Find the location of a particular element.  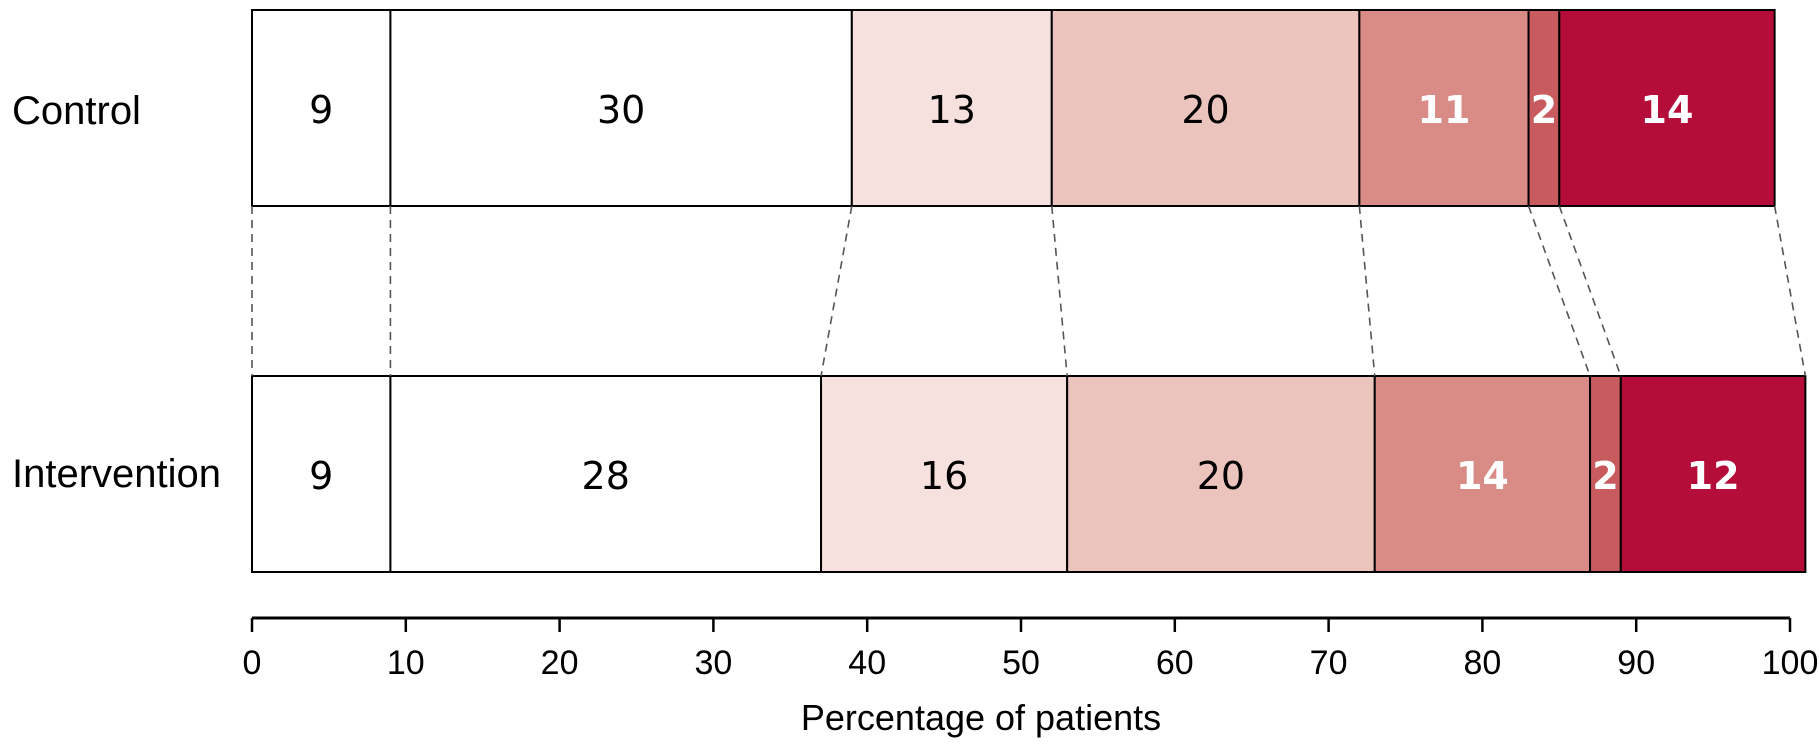

data-label-control-2: 30 is located at coordinates (621, 110).